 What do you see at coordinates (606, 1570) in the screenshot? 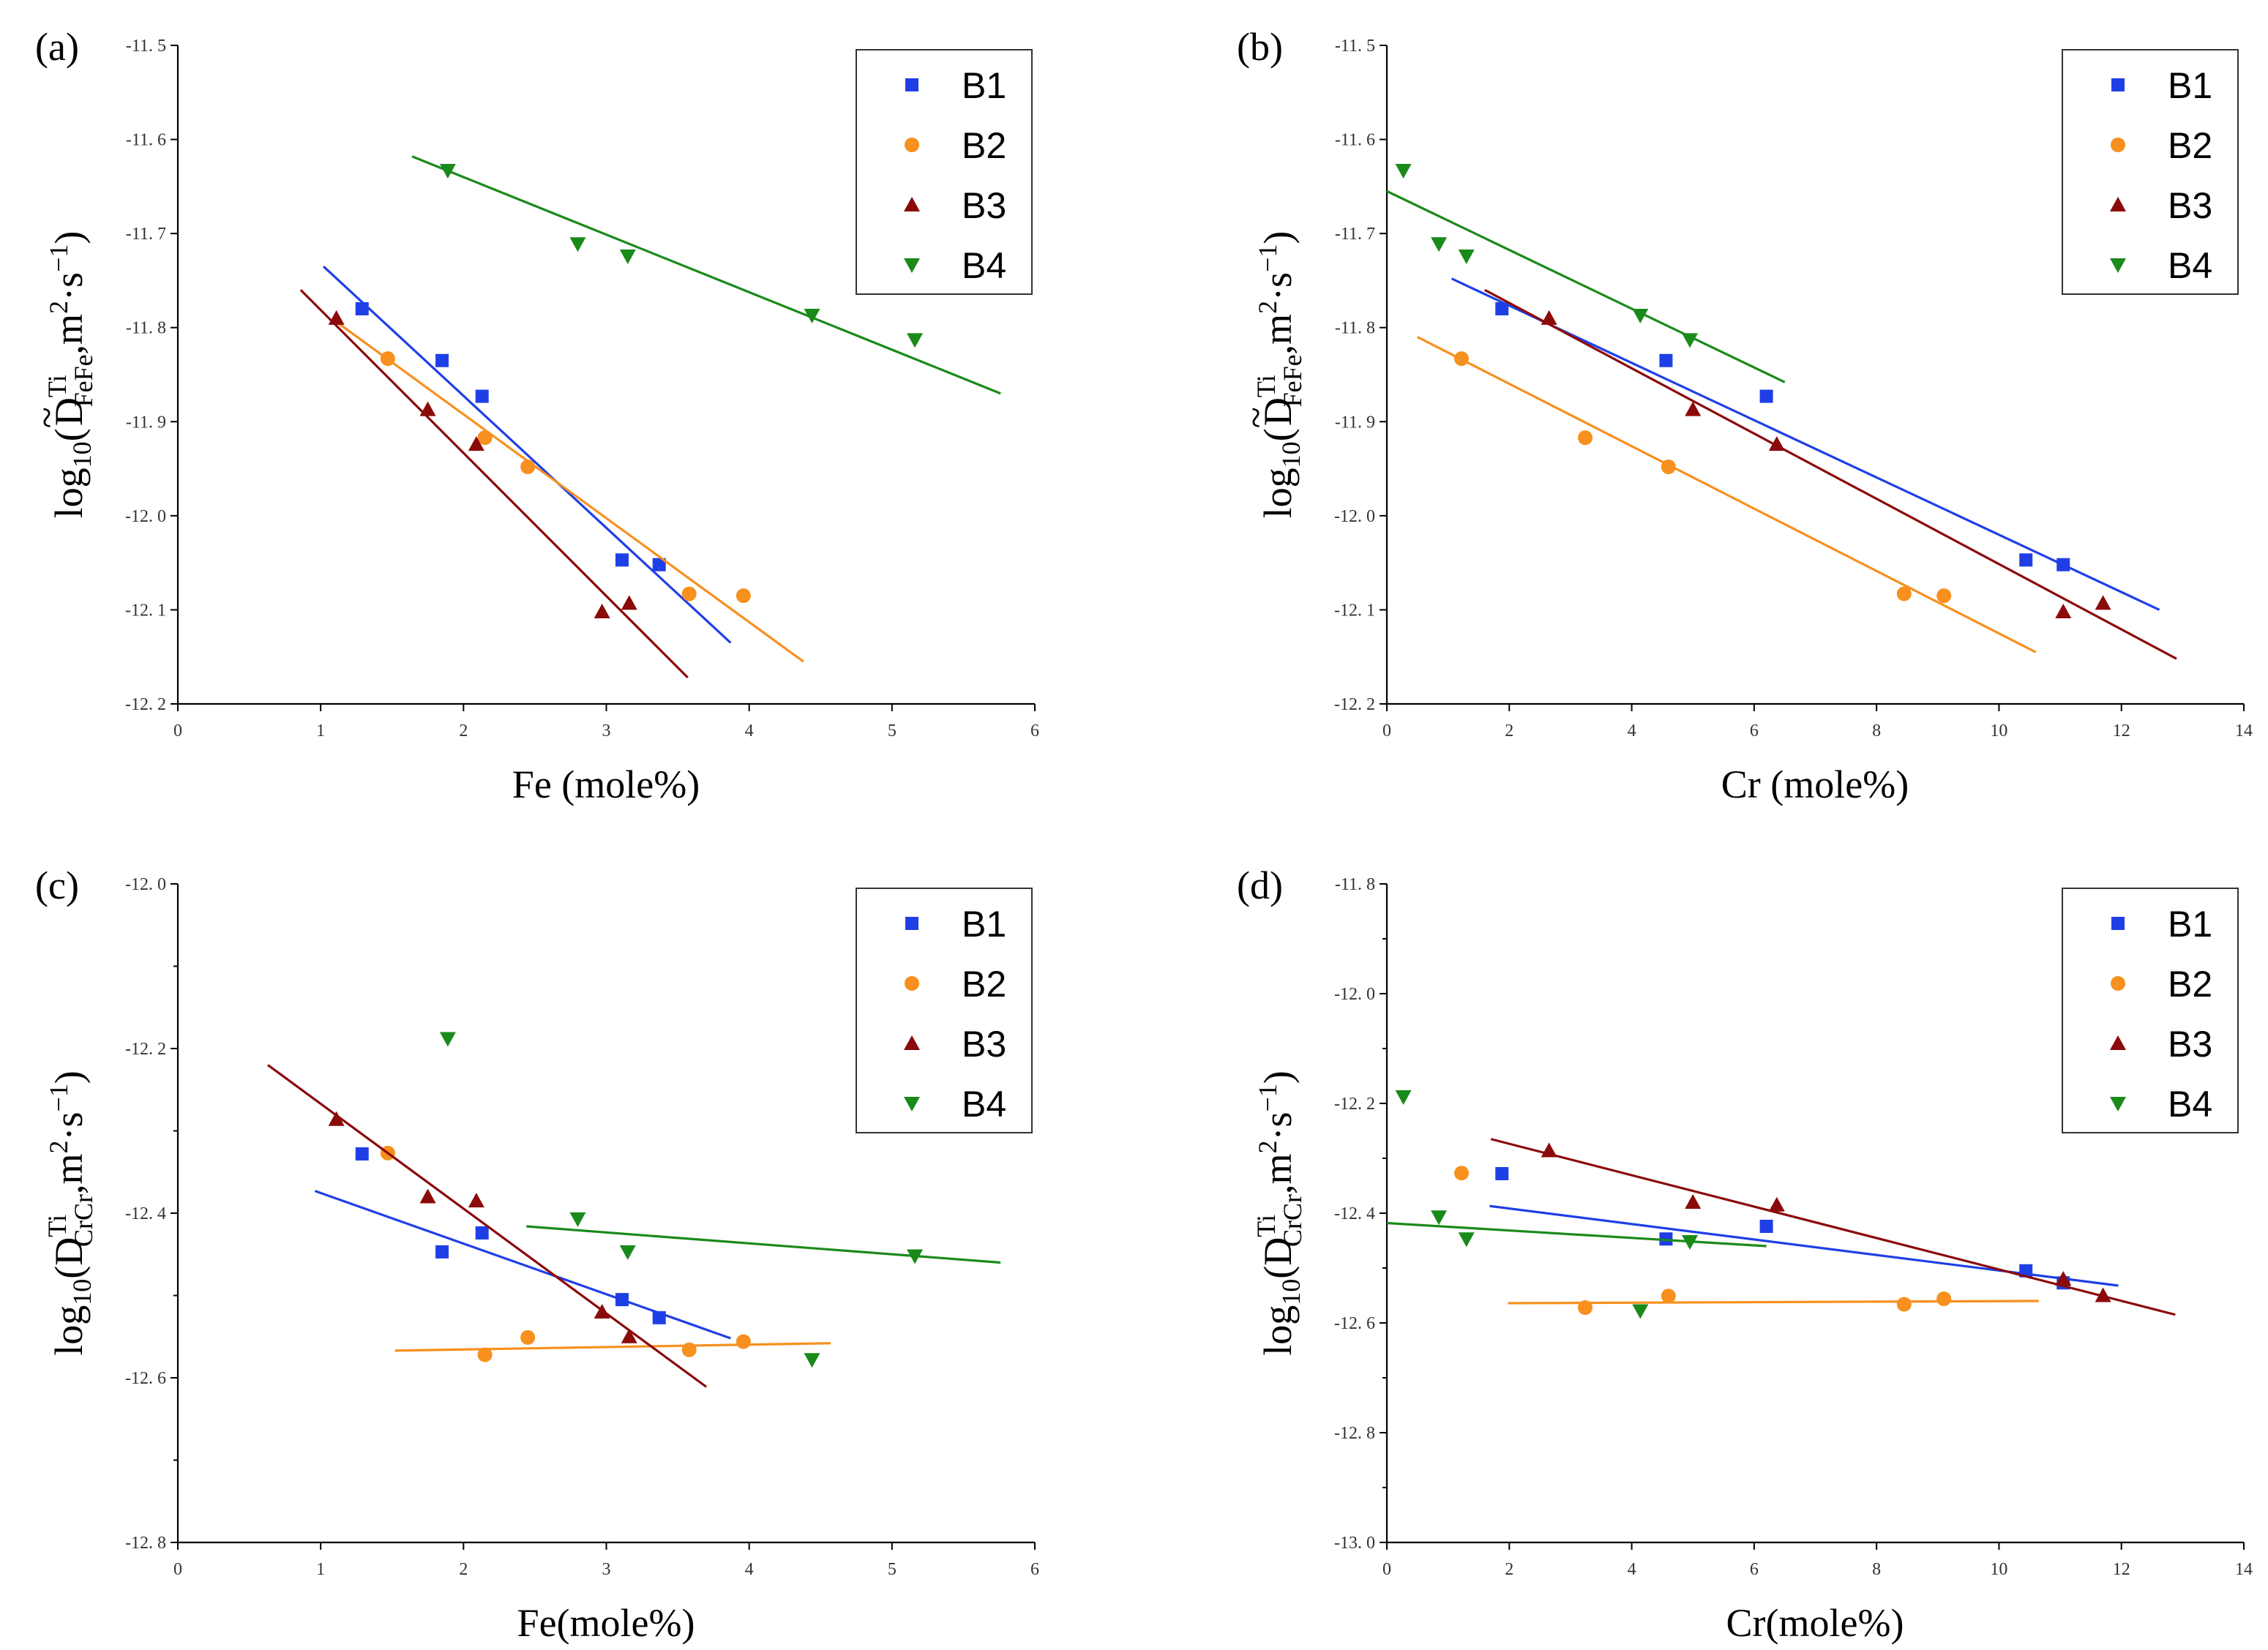
I see `x-tick-label: 3` at bounding box center [606, 1570].